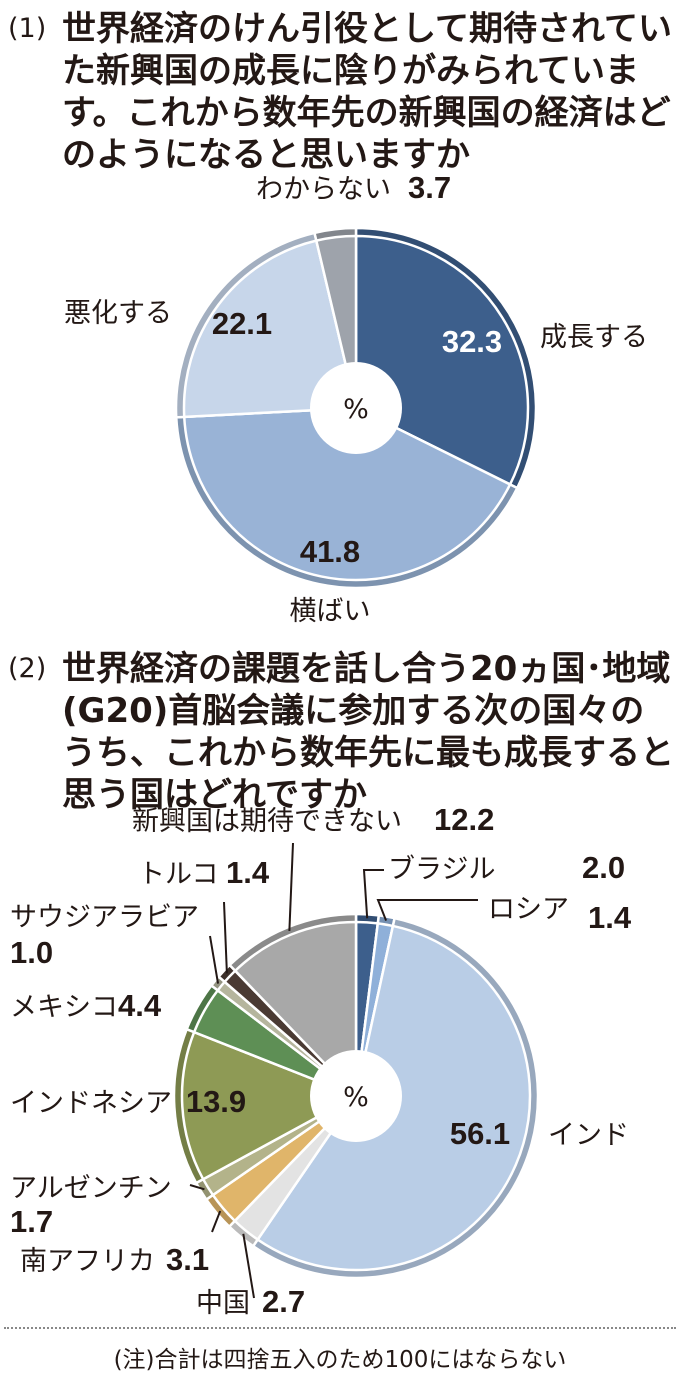  I want to click on label-seichou: 成長する, so click(594, 337).